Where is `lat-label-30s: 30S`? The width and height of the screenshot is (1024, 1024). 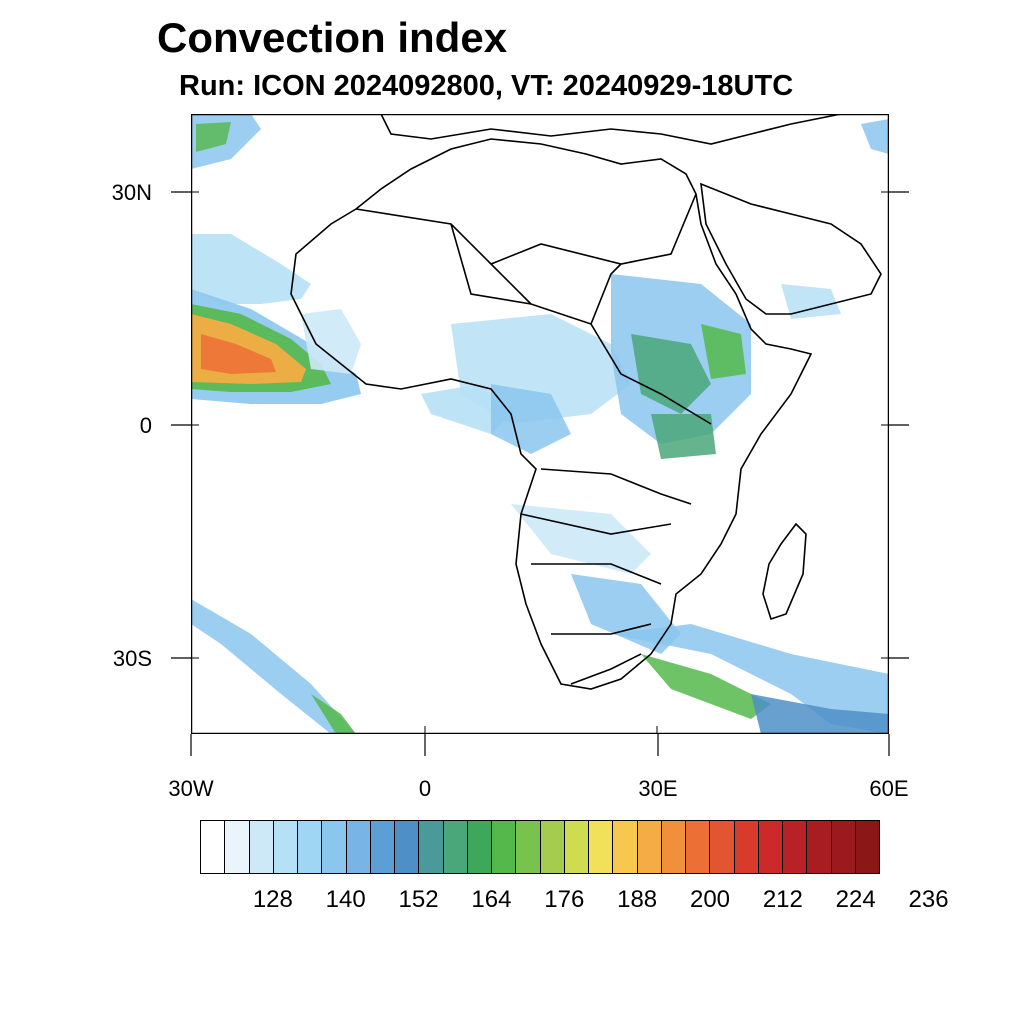
lat-label-30s: 30S is located at coordinates (132, 658).